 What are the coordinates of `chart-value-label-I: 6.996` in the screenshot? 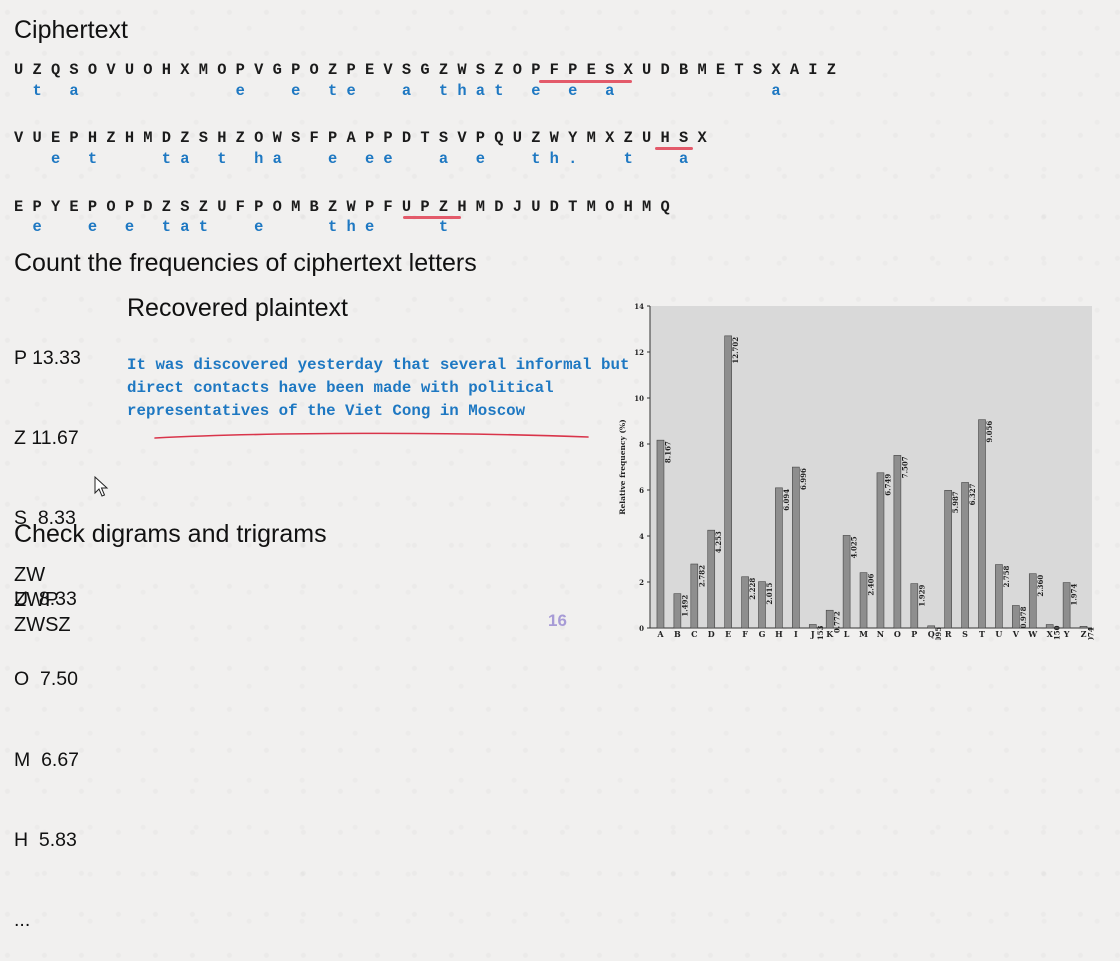 It's located at (803, 479).